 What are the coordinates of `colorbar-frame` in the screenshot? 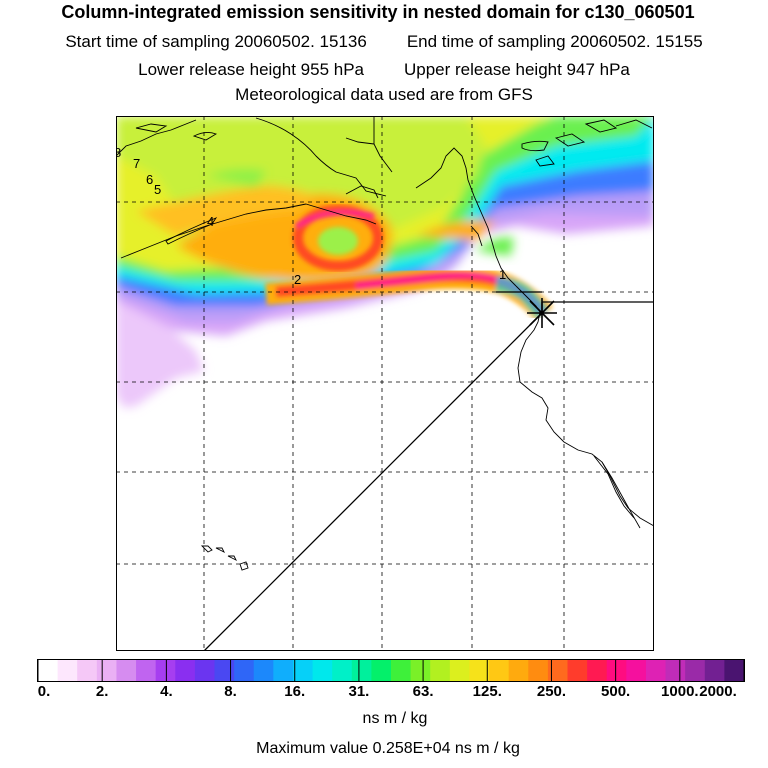 It's located at (391, 670).